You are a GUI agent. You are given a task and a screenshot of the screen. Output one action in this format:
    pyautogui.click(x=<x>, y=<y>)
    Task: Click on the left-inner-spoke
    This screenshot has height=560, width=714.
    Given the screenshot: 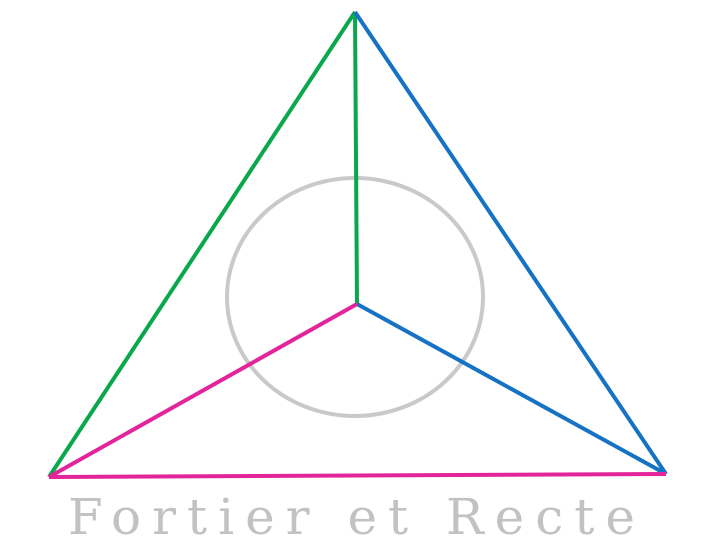 What is the action you would take?
    pyautogui.click(x=203, y=390)
    